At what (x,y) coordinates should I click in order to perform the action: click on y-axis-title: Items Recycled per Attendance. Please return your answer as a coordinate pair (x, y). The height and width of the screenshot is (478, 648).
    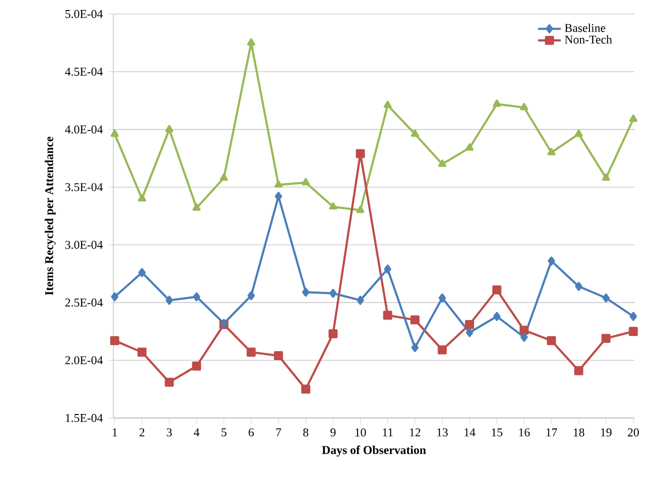
    Looking at the image, I should click on (50, 216).